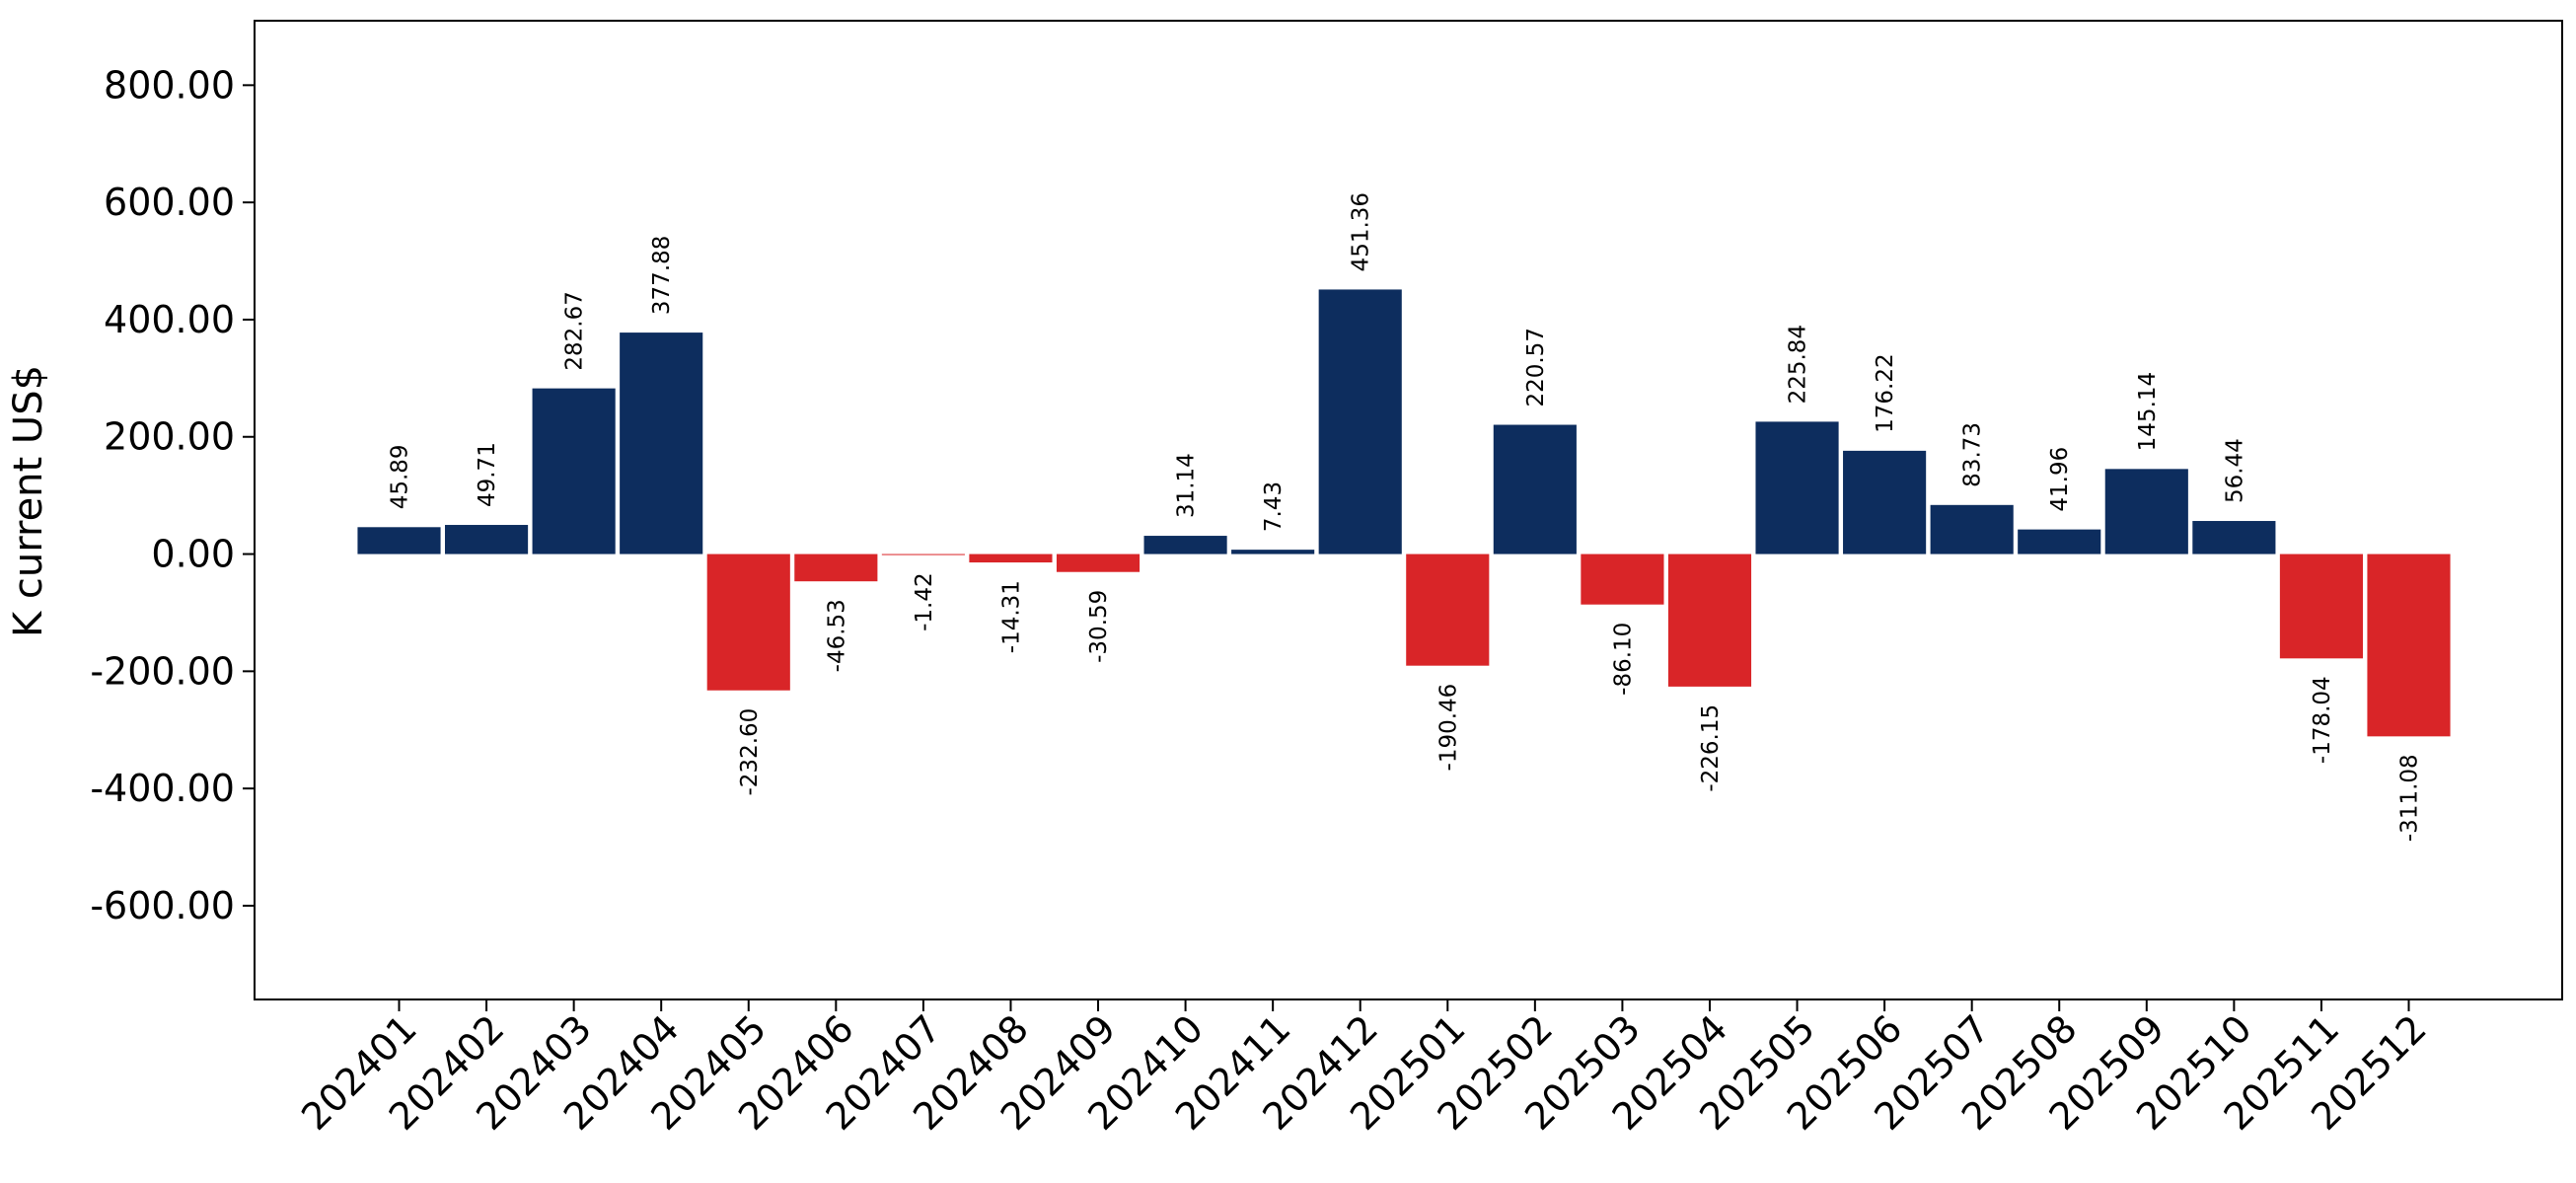  I want to click on y-tick-label: 400.00, so click(169, 319).